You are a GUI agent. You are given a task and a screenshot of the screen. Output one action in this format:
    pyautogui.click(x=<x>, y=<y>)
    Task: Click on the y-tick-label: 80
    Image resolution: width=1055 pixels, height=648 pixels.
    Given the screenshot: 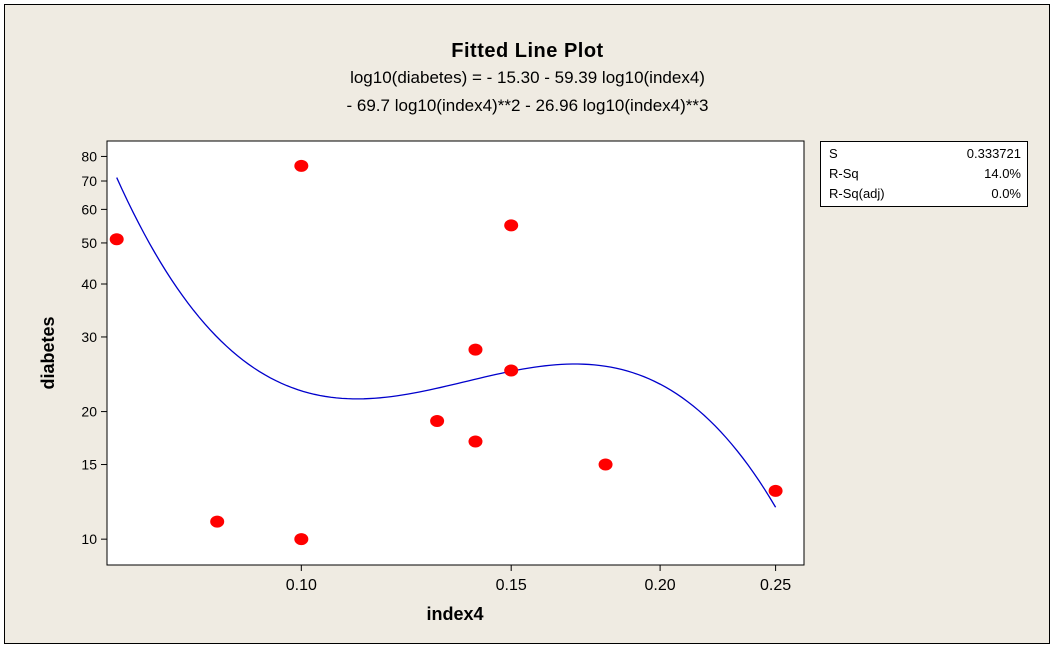 What is the action you would take?
    pyautogui.click(x=89, y=156)
    